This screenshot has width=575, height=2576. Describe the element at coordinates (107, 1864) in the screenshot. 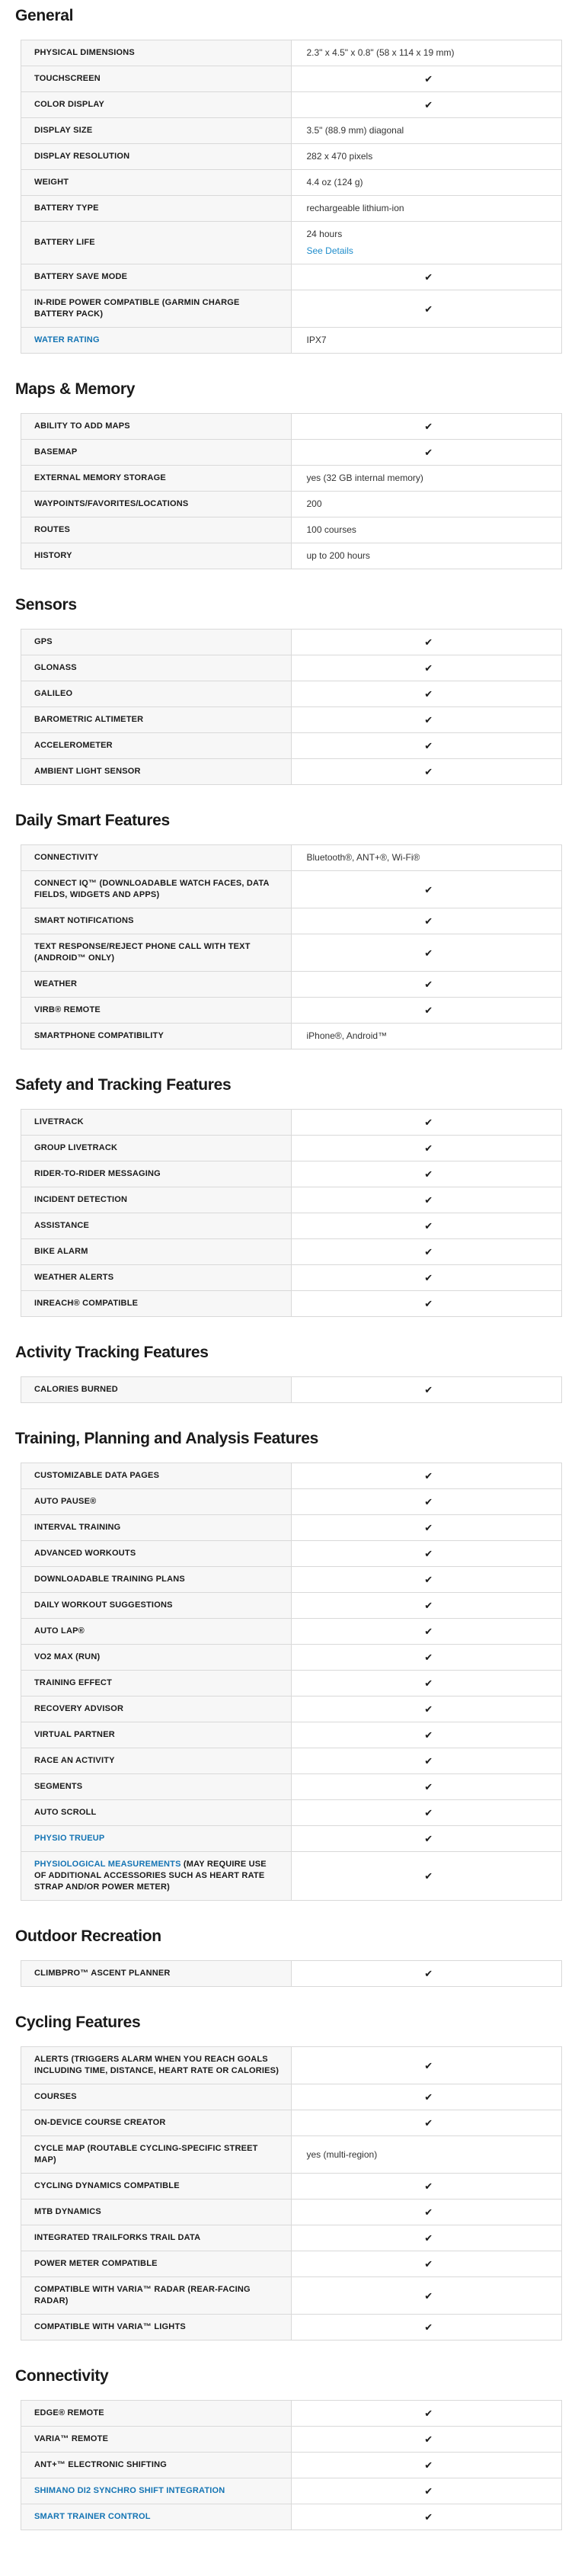

I see `spec-label-link: PHYSIOLOGICAL MEASUREMENTS` at that location.